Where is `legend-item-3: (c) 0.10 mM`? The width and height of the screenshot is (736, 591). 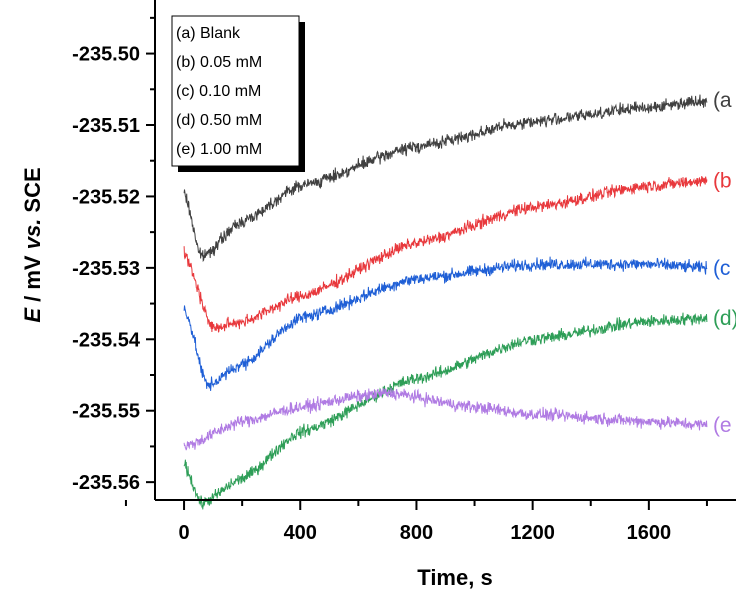 legend-item-3: (c) 0.10 mM is located at coordinates (218, 91).